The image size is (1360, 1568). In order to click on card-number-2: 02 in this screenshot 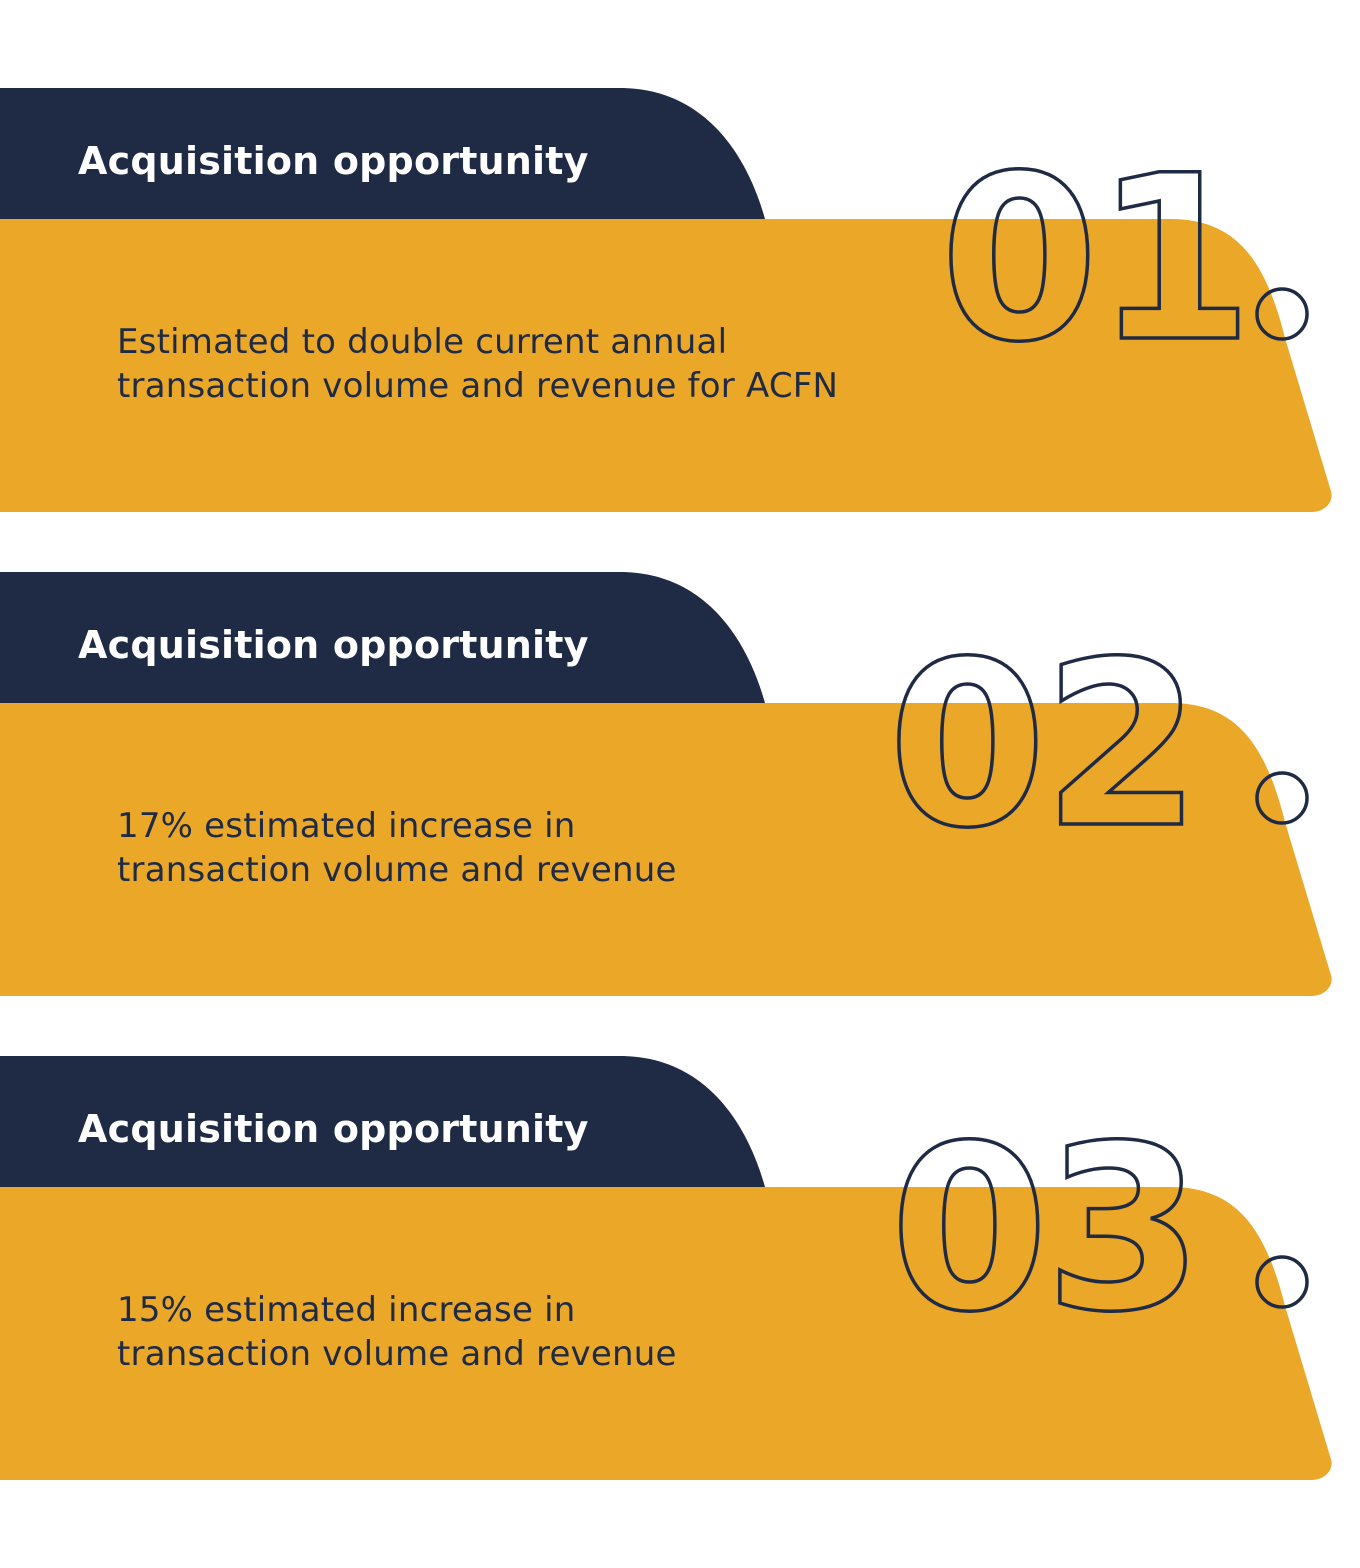, I will do `click(1042, 745)`.